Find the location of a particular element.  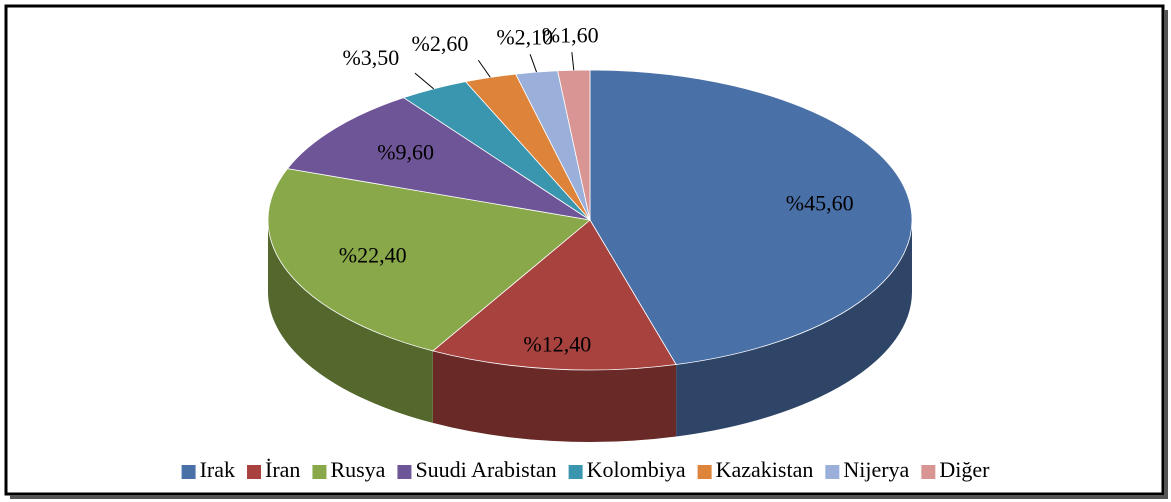

data-label: %22,40 is located at coordinates (373, 255).